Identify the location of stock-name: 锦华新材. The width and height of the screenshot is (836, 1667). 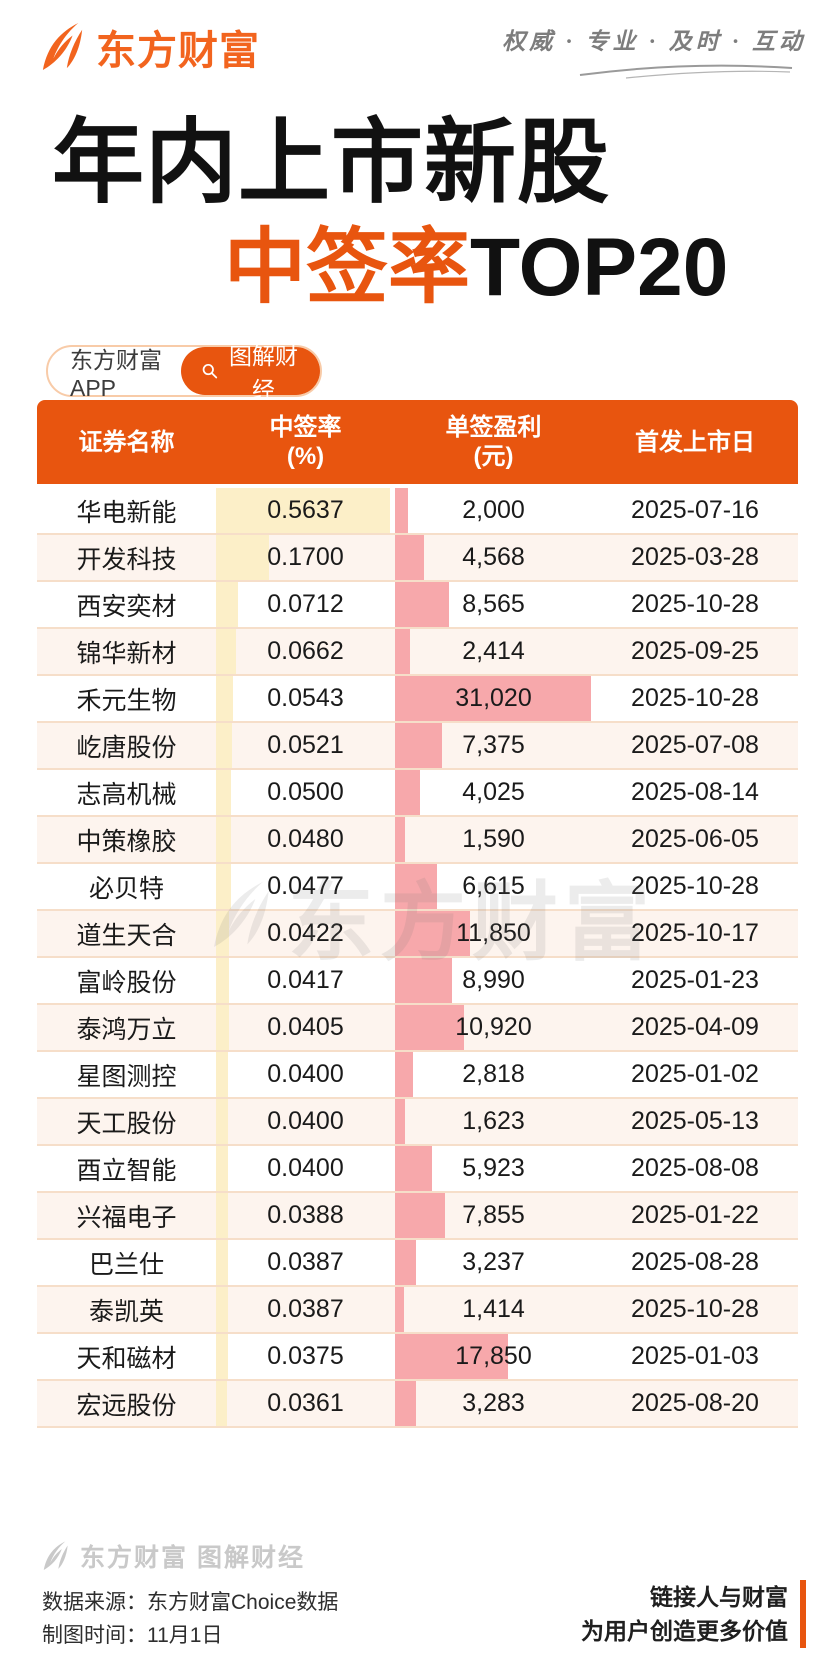
(126, 653).